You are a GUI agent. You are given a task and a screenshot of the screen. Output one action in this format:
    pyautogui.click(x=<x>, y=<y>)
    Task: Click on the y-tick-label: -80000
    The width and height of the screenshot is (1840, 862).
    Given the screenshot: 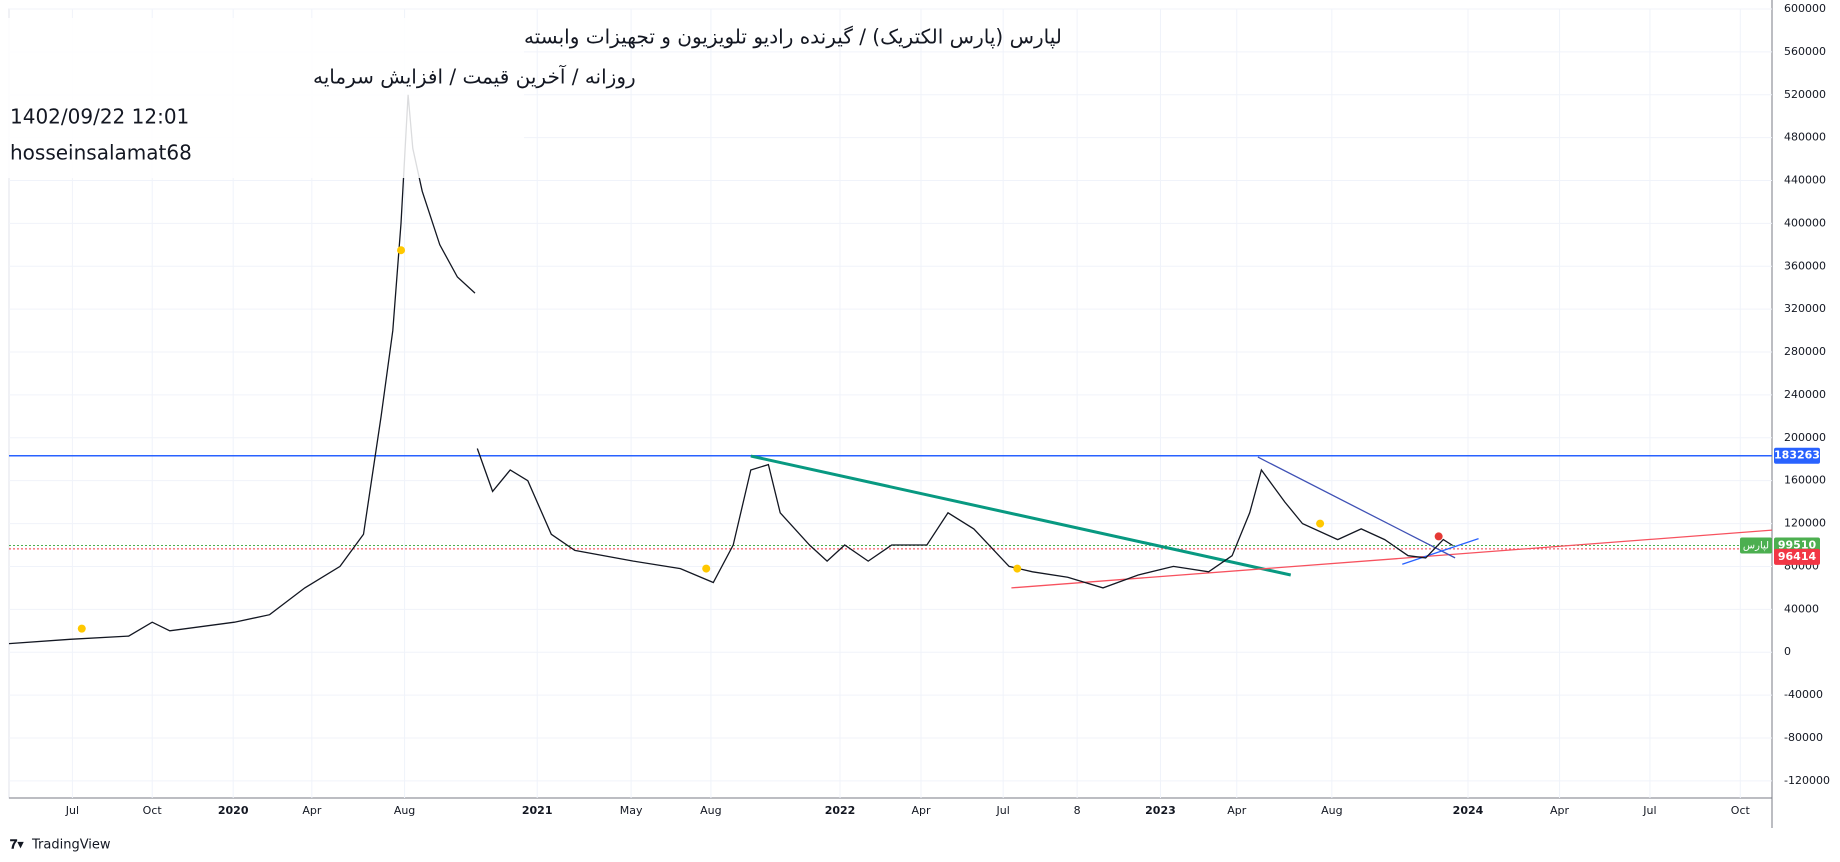 What is the action you would take?
    pyautogui.click(x=1803, y=737)
    